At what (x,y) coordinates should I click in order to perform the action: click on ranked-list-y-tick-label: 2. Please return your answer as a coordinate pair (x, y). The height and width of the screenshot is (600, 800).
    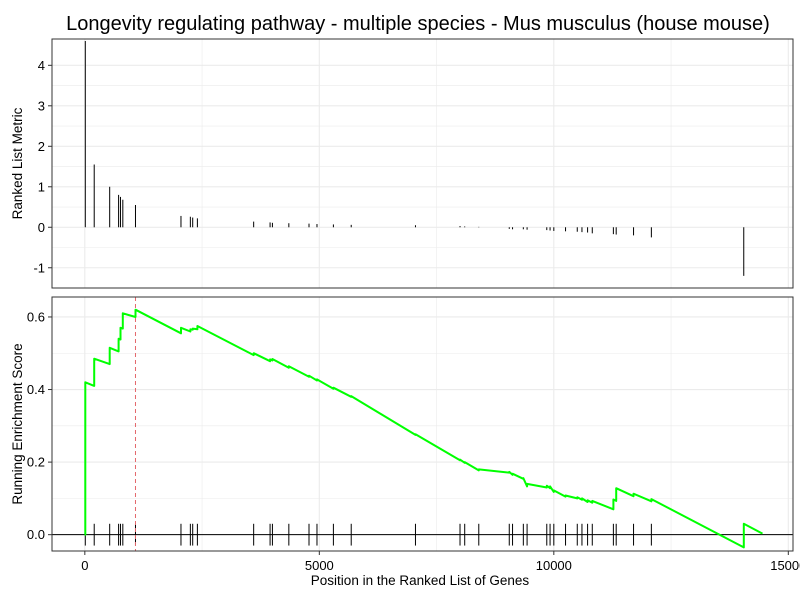
    Looking at the image, I should click on (41, 146).